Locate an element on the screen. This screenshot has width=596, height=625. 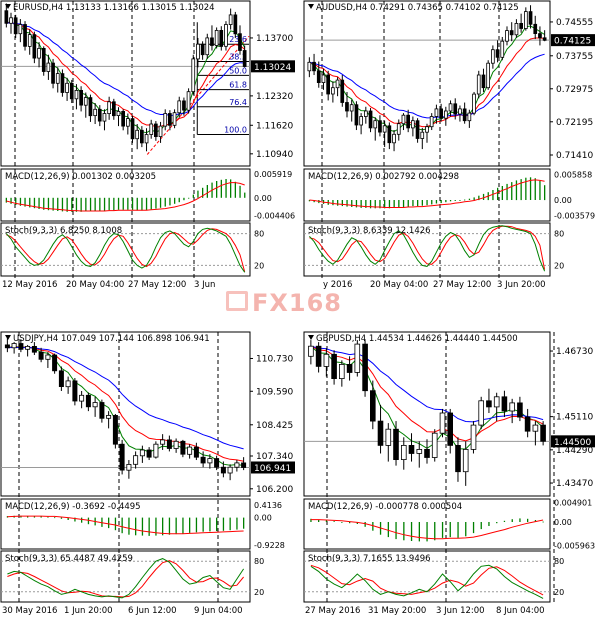
stoch-pane-frame is located at coordinates (427, 576).